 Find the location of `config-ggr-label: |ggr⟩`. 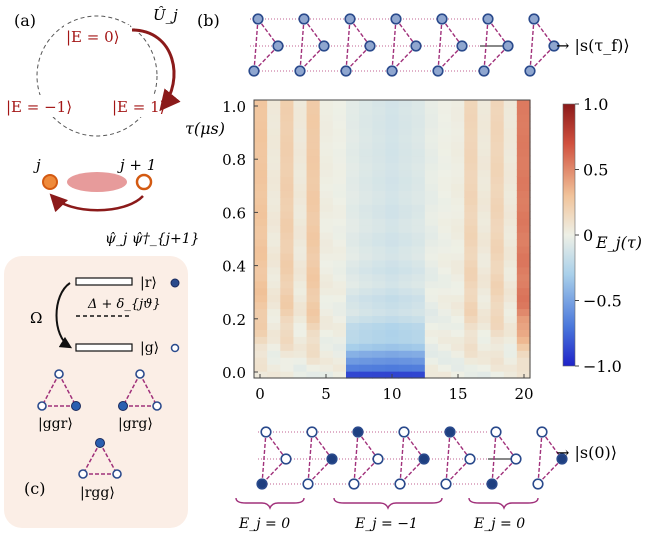

config-ggr-label: |ggr⟩ is located at coordinates (55, 424).